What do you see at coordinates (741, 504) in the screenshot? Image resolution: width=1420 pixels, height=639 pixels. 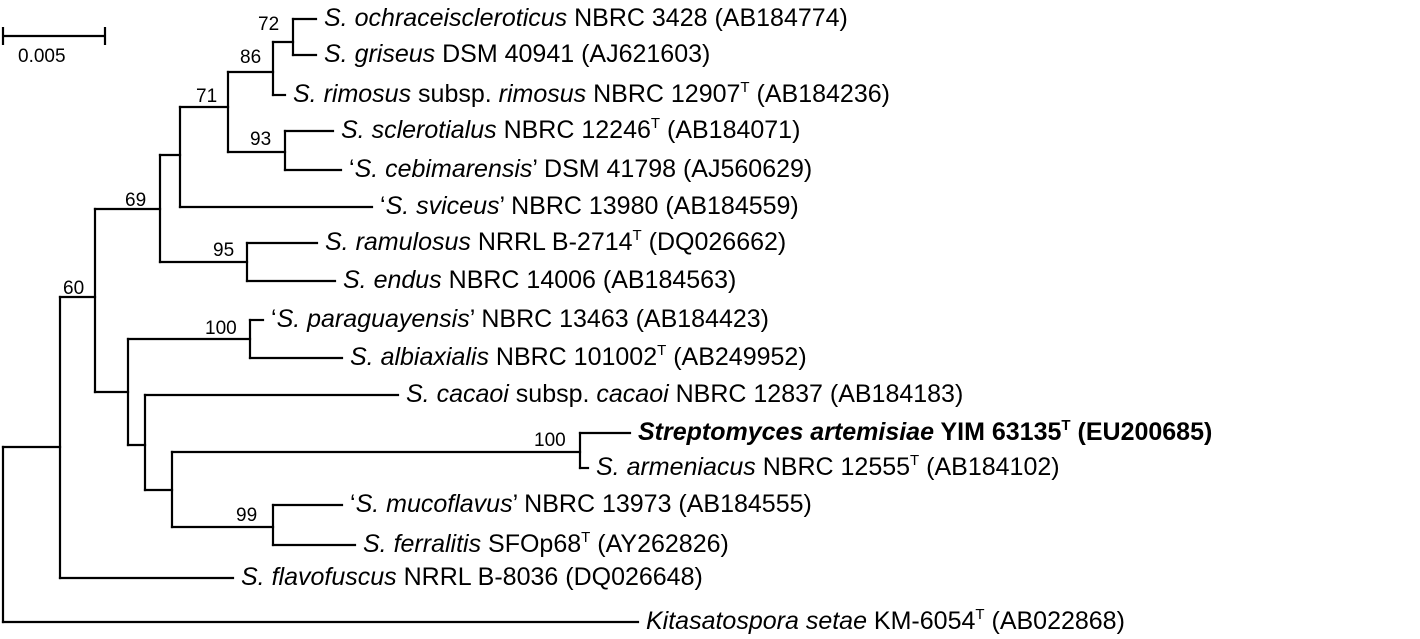 I see `taxon-accession: (AB184555)` at bounding box center [741, 504].